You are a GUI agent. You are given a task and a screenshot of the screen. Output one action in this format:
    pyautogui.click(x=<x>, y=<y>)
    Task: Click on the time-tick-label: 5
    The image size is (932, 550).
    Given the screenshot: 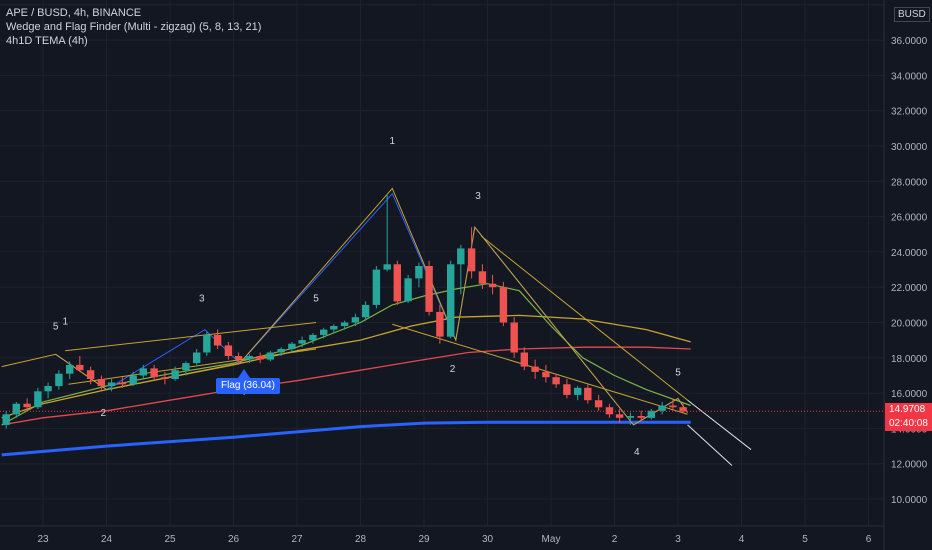 What is the action you would take?
    pyautogui.click(x=805, y=539)
    